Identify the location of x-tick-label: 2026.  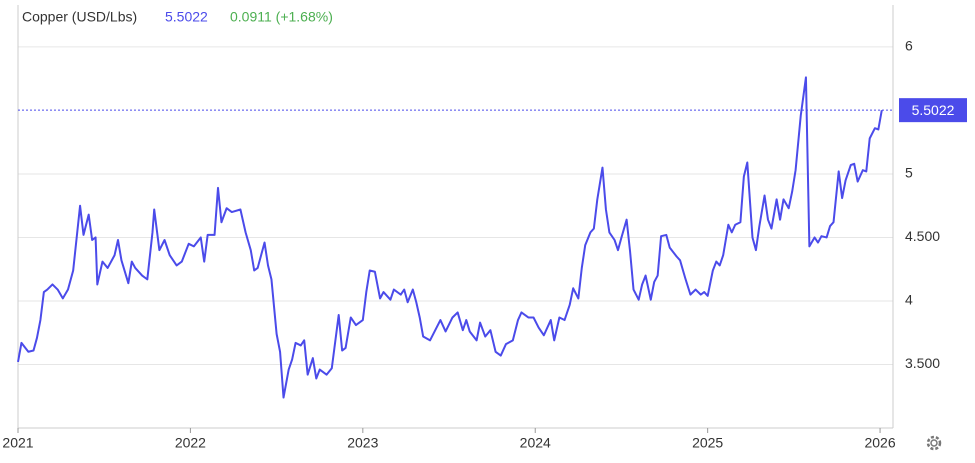
(879, 443).